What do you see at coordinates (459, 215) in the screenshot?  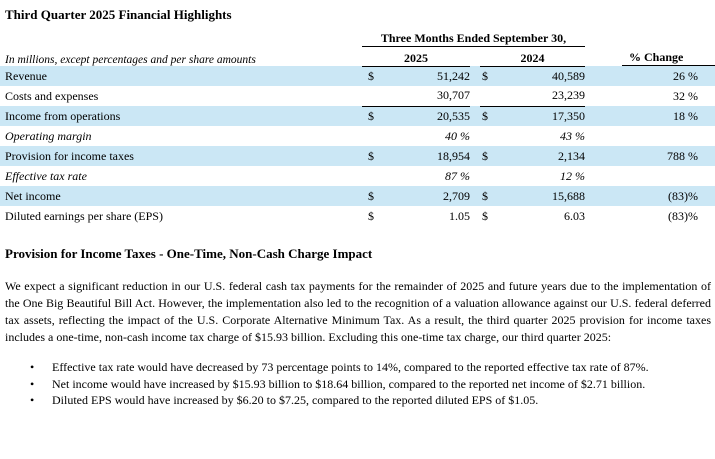 I see `value-2025: 1.05` at bounding box center [459, 215].